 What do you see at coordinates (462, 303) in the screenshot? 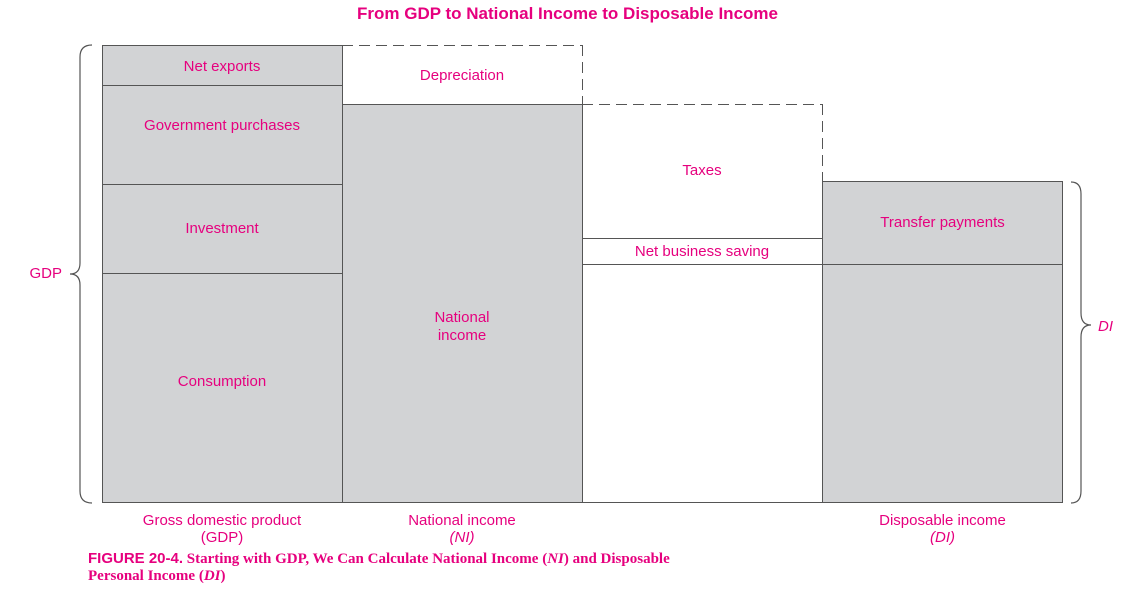
I see `national-income-block` at bounding box center [462, 303].